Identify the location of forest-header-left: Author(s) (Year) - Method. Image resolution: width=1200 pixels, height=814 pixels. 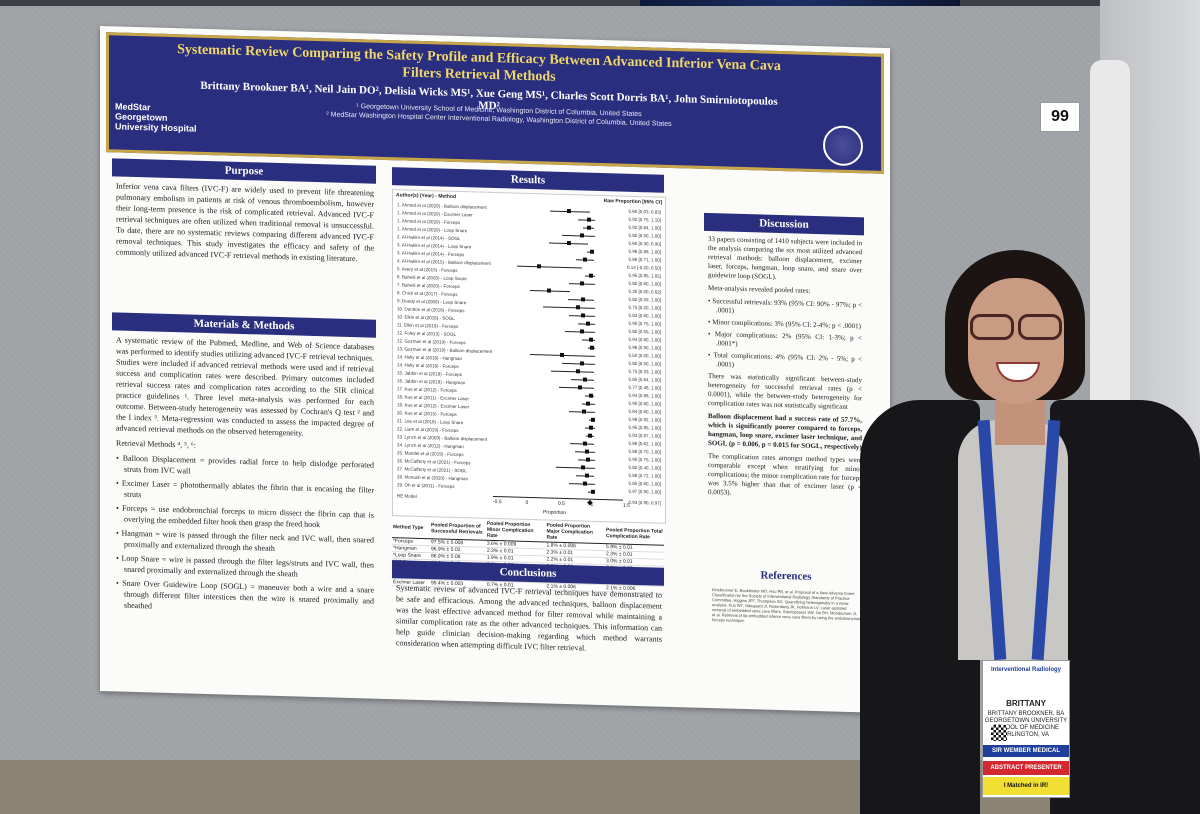
(426, 196).